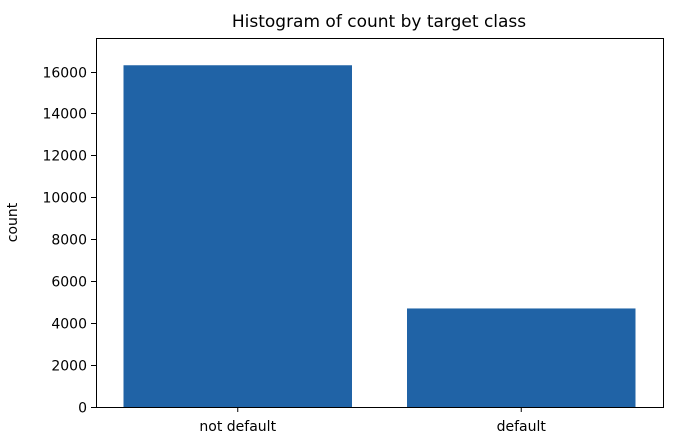 The width and height of the screenshot is (682, 444). I want to click on y-tick-label: 16000, so click(64, 74).